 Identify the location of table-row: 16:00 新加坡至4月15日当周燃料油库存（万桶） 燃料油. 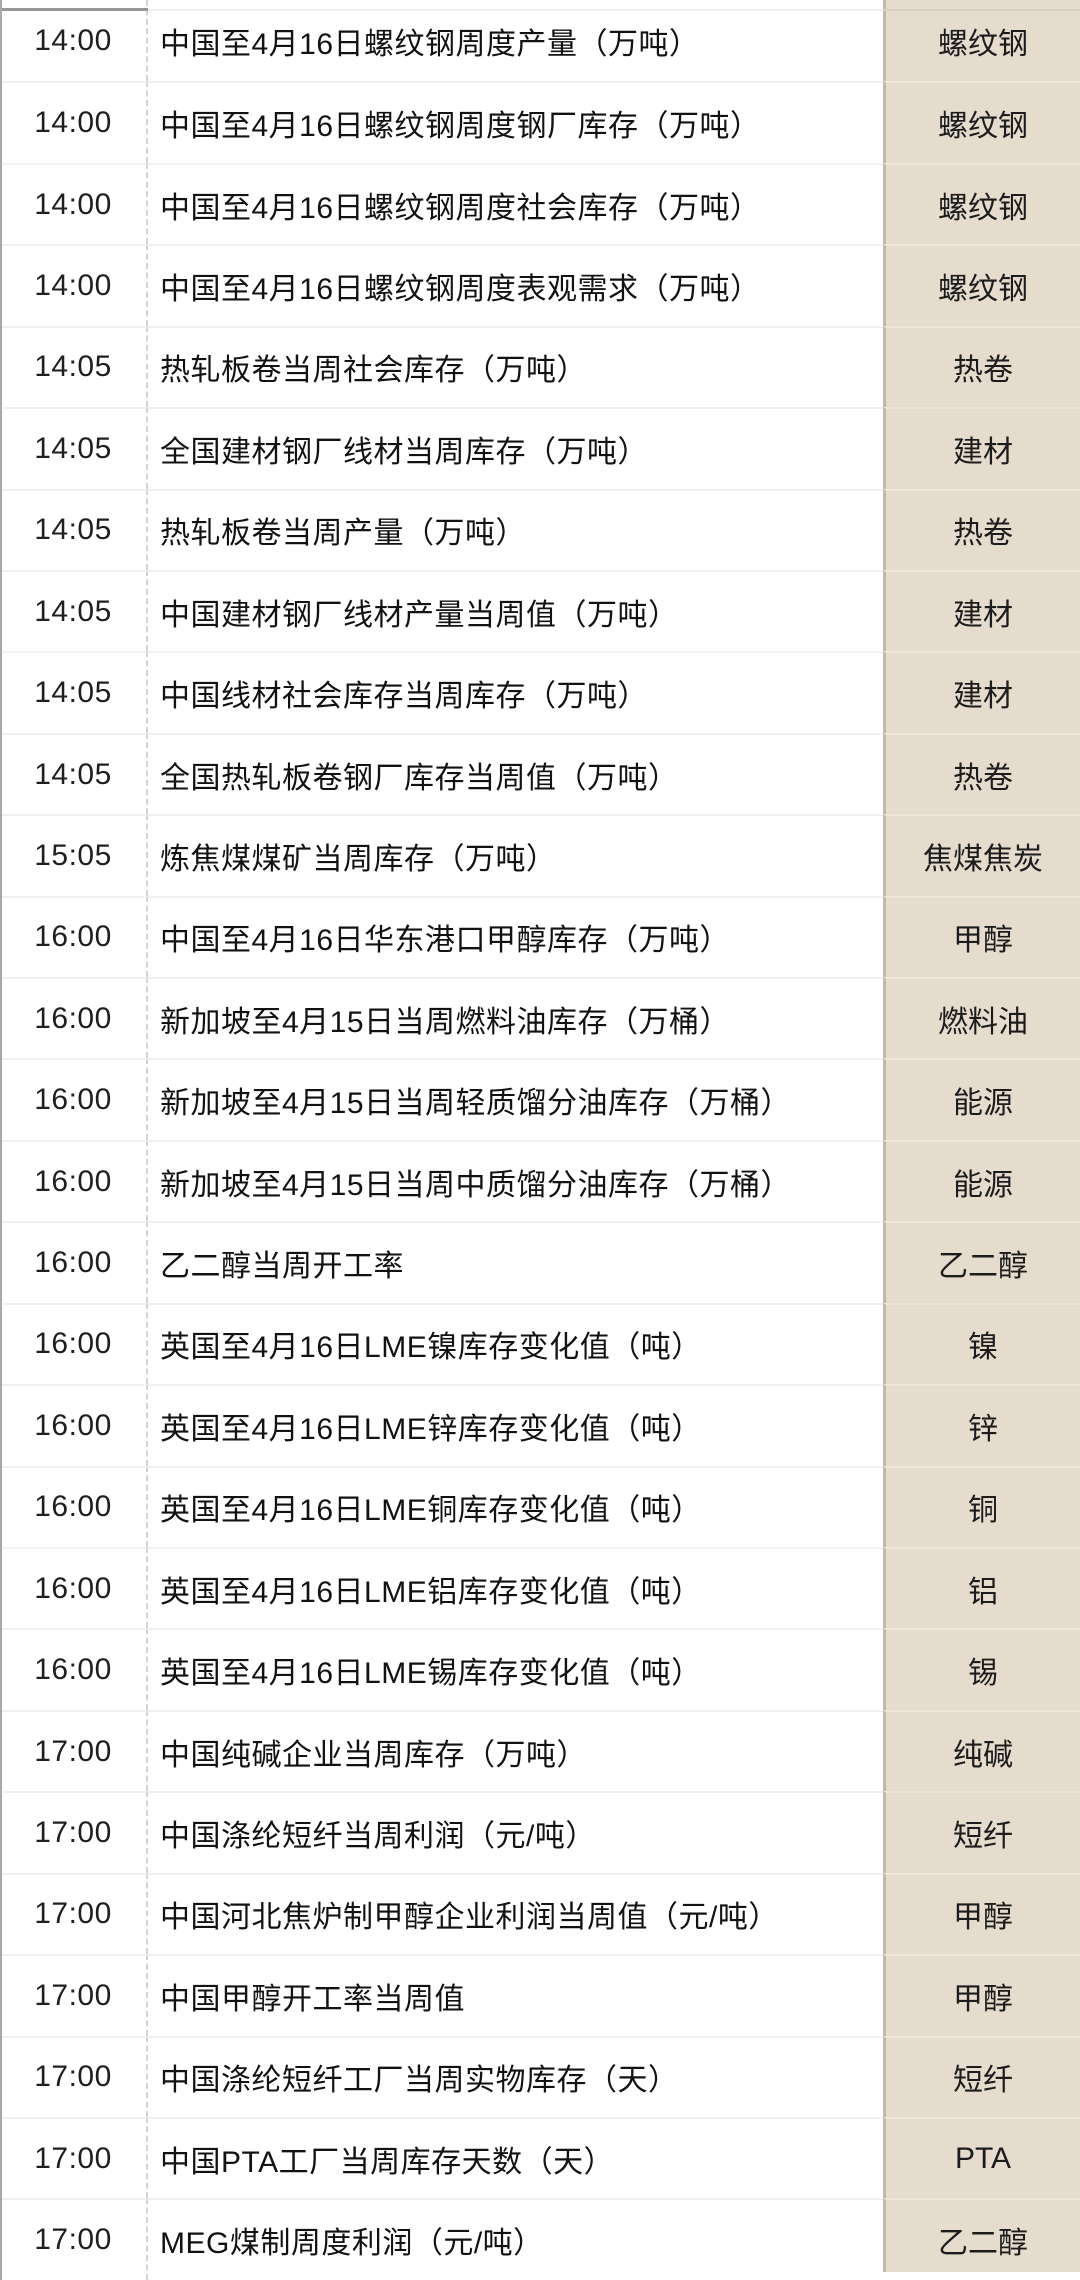
(540, 1018).